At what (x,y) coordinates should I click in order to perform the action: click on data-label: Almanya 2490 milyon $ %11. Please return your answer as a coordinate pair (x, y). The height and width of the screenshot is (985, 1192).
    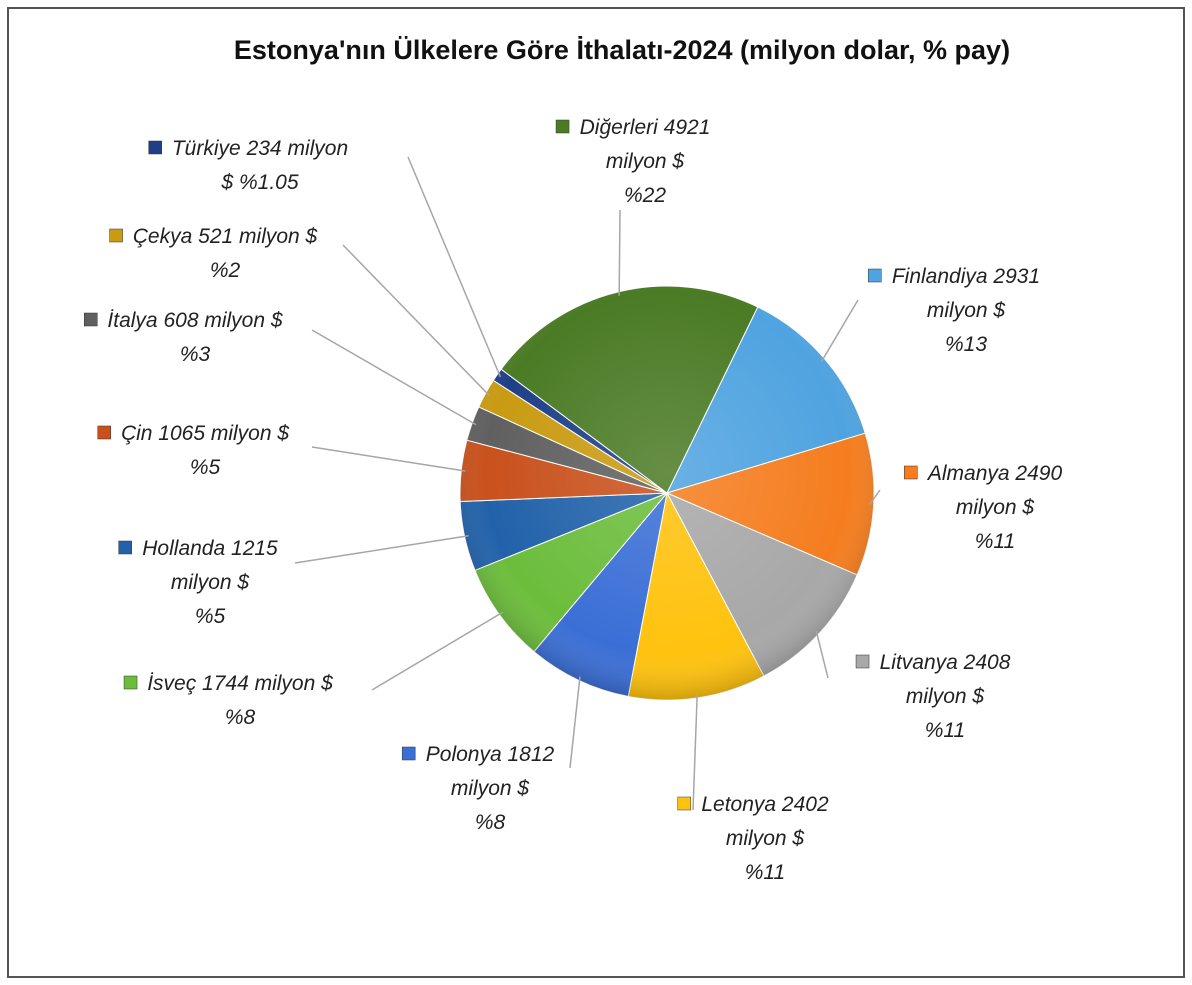
    Looking at the image, I should click on (994, 507).